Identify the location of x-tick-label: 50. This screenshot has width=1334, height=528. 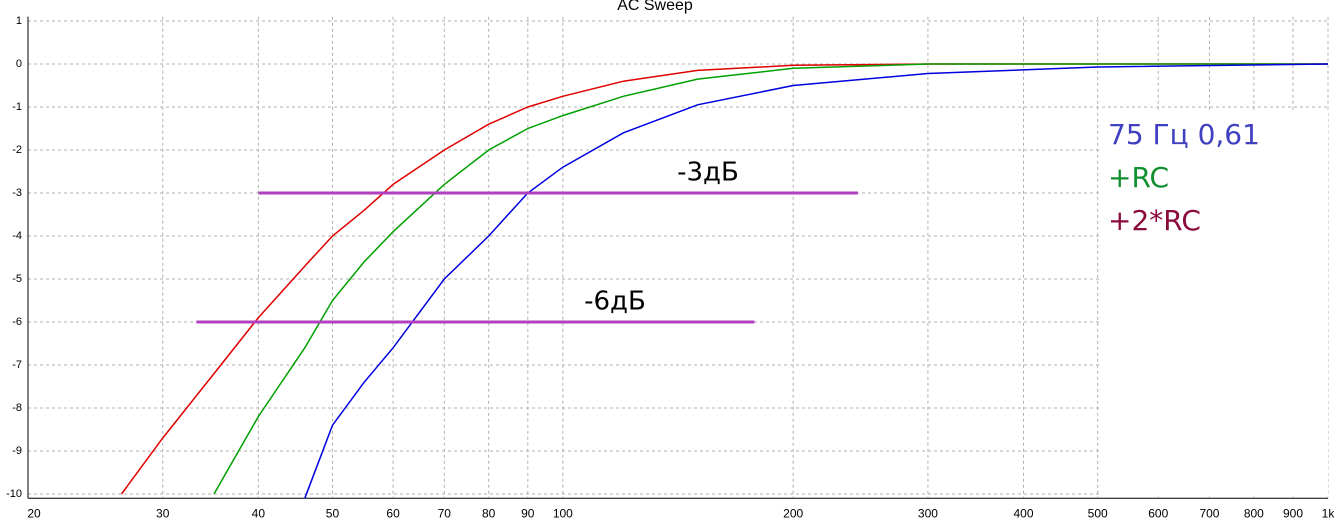
(333, 513).